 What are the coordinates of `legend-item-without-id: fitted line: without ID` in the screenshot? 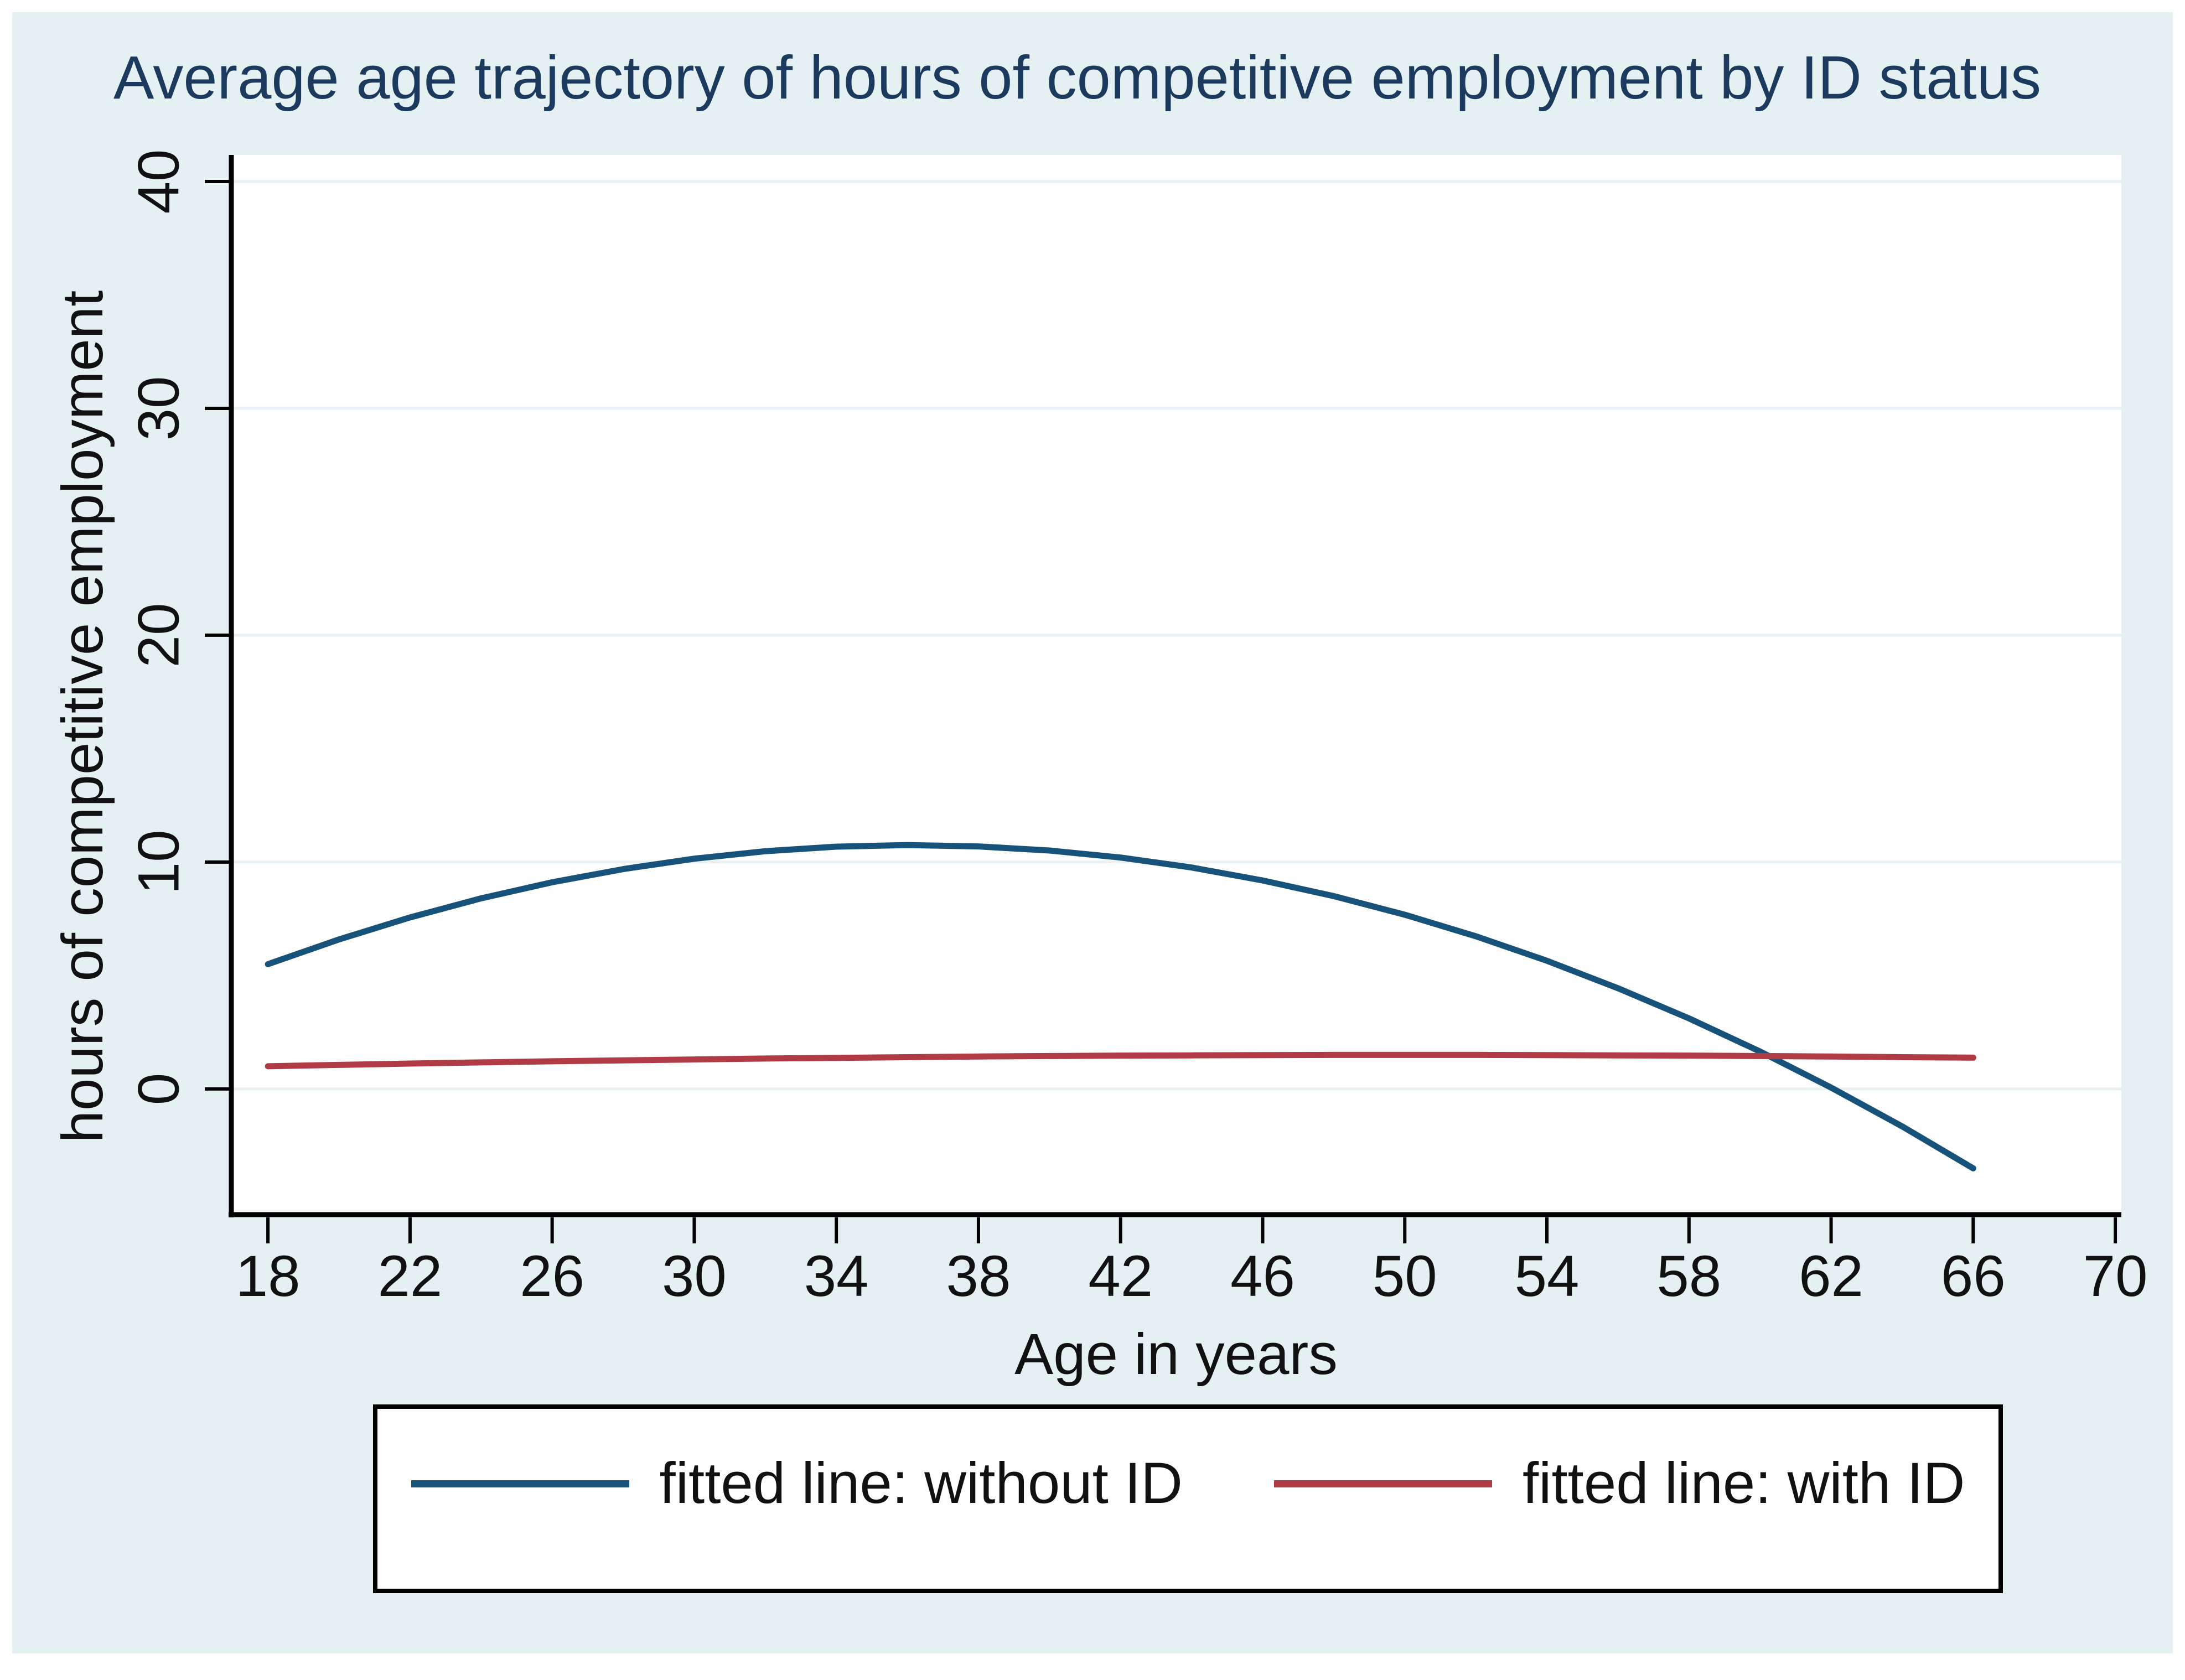 It's located at (797, 1484).